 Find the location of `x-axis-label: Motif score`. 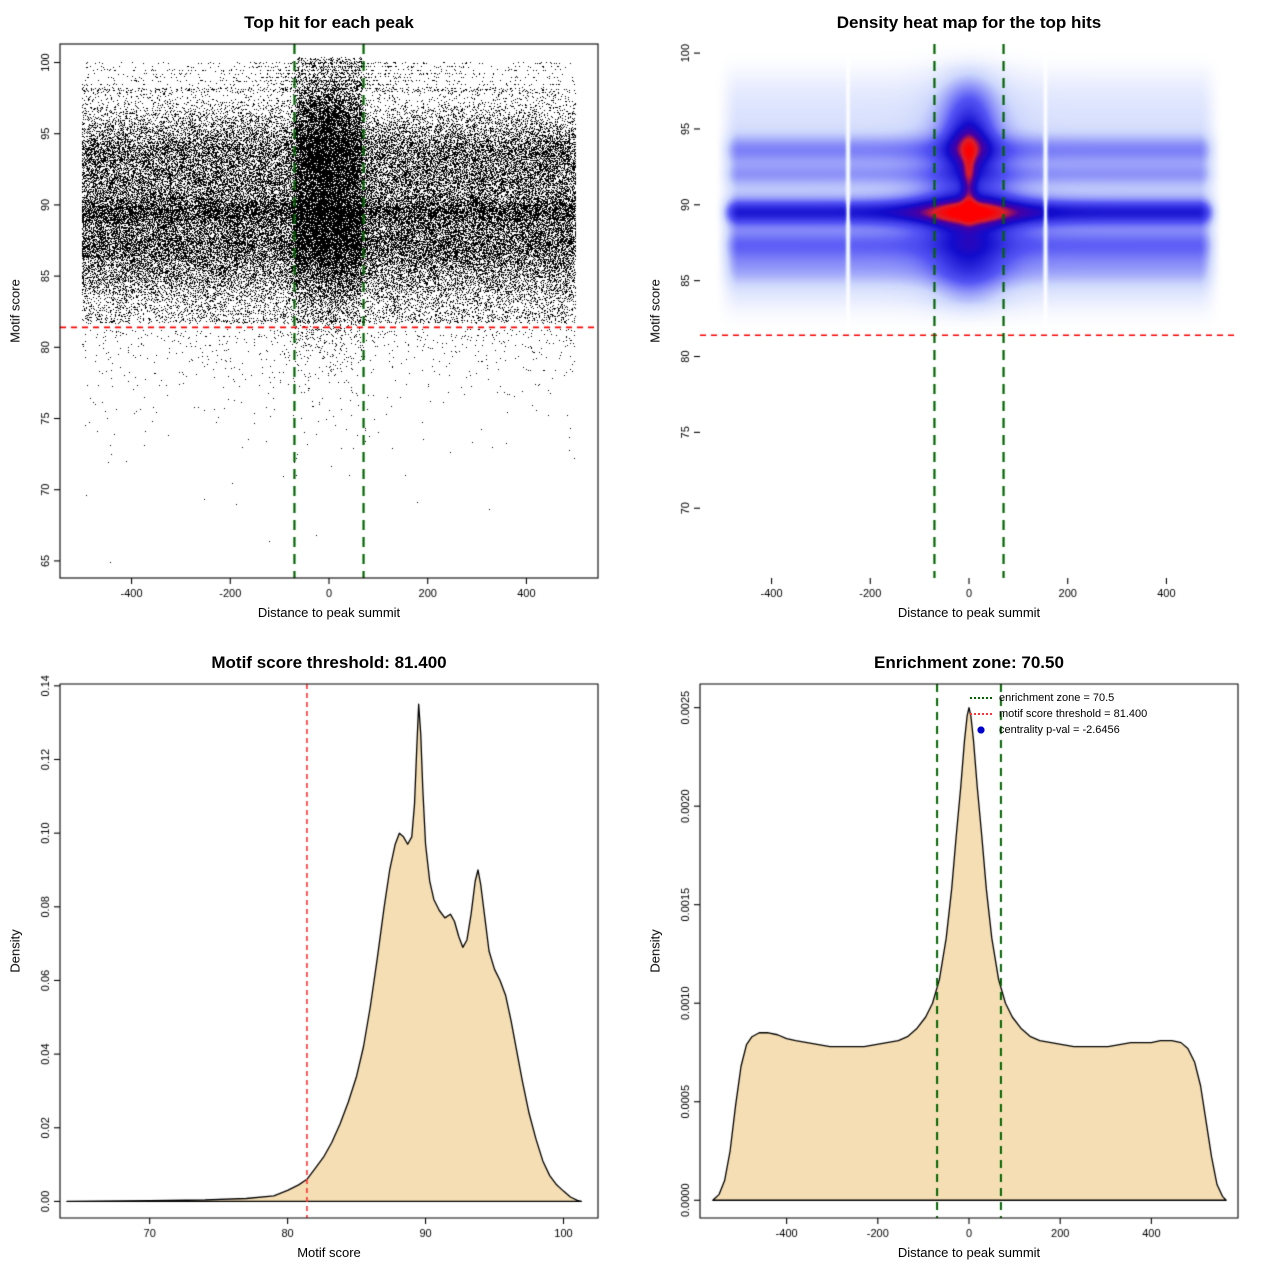

x-axis-label: Motif score is located at coordinates (329, 1252).